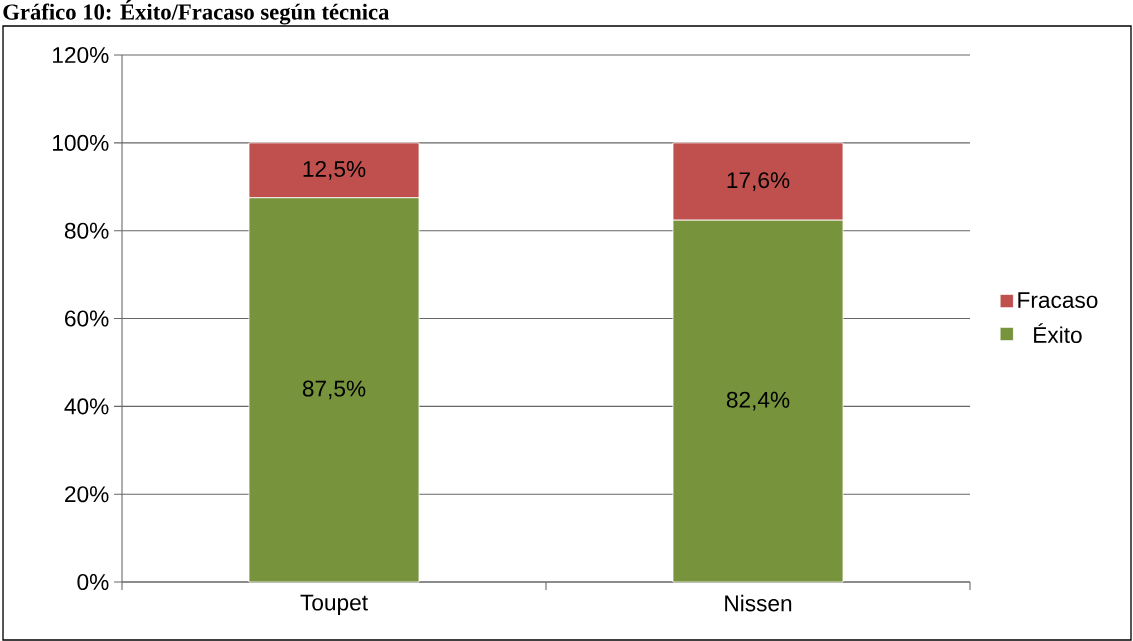 The height and width of the screenshot is (641, 1133). What do you see at coordinates (86, 406) in the screenshot?
I see `y-tick-label: 40%` at bounding box center [86, 406].